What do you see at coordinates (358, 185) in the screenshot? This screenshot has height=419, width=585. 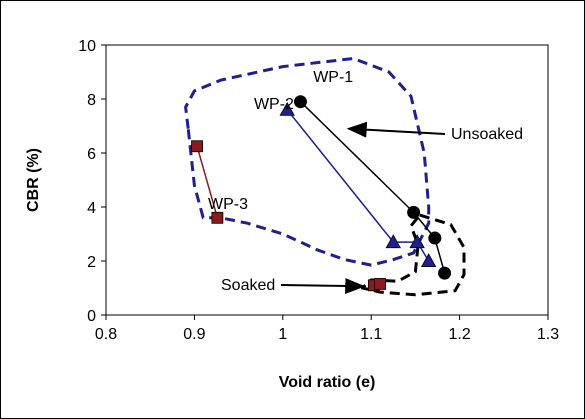 I see `wp-2-series-line` at bounding box center [358, 185].